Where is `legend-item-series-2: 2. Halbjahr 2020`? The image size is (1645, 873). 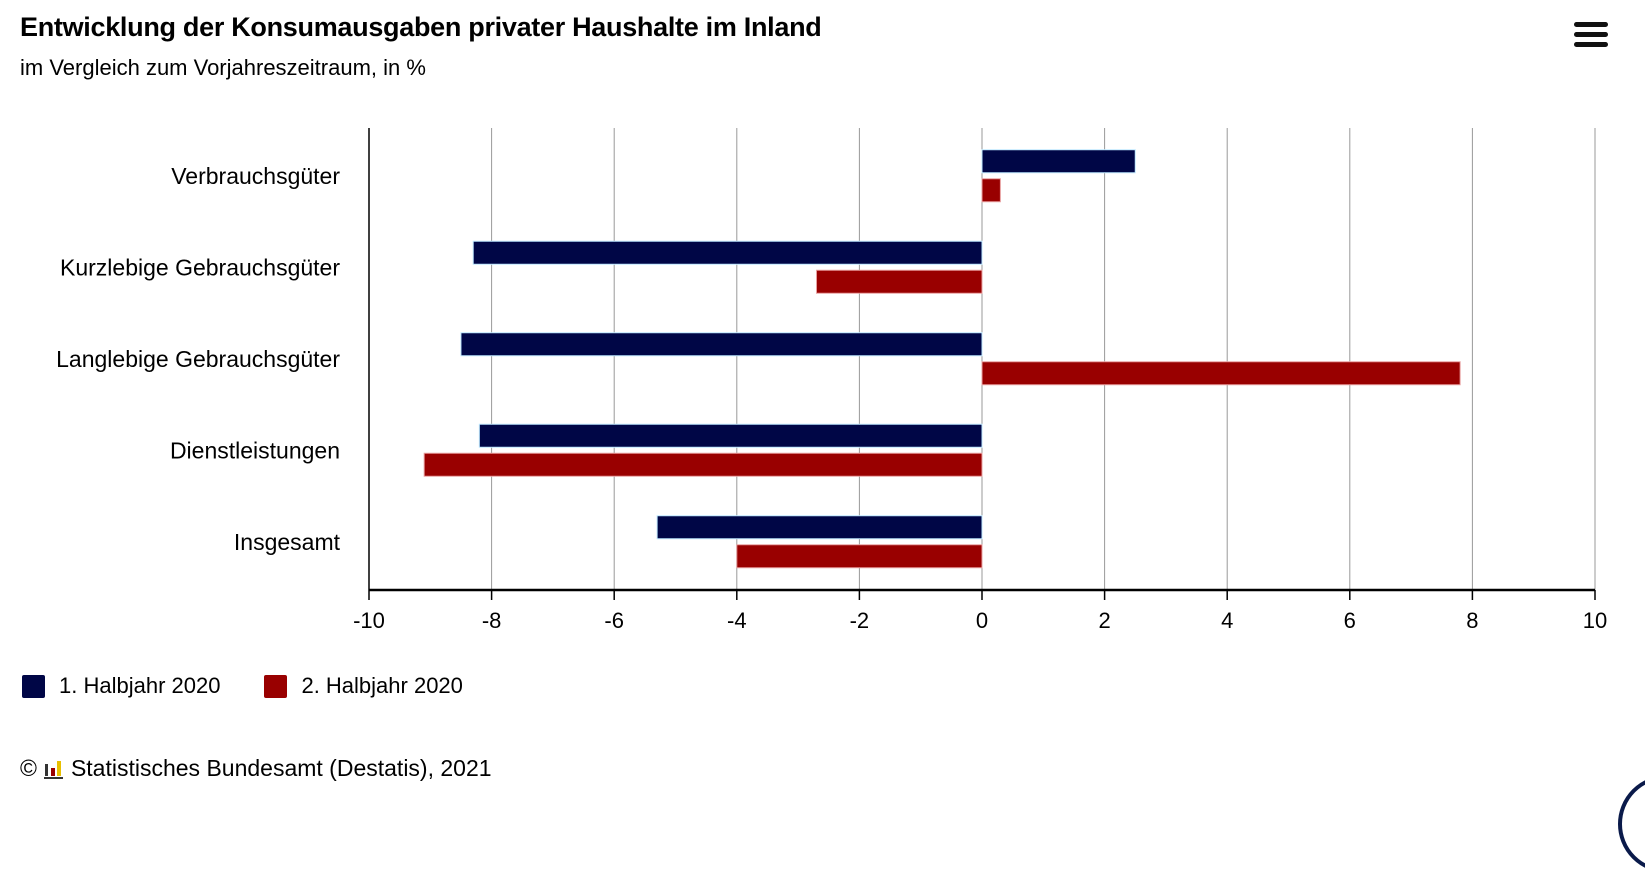
legend-item-series-2: 2. Halbjahr 2020 is located at coordinates (363, 686).